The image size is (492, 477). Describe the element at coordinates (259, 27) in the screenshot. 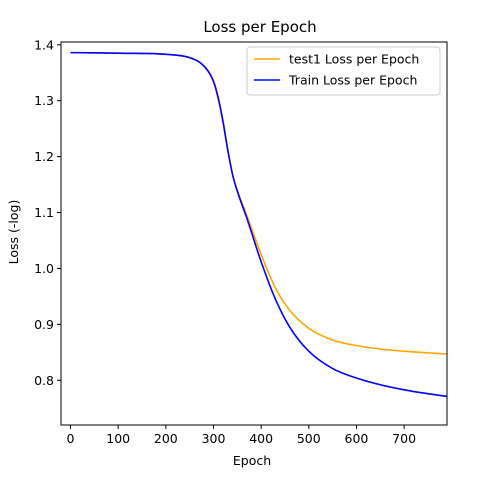

I see `chart-title: Loss per Epoch` at that location.